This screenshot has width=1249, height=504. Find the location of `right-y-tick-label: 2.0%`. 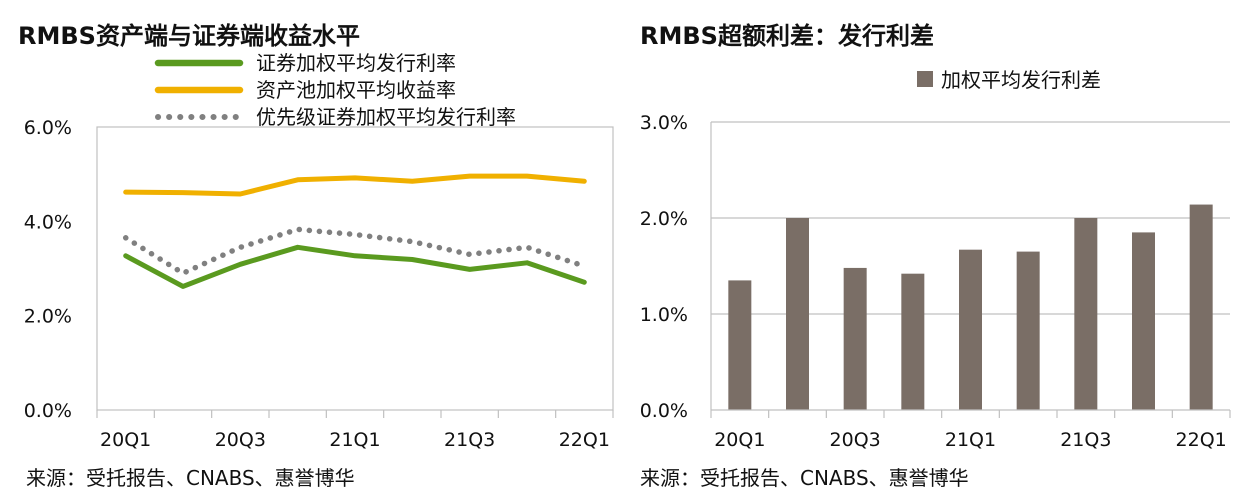

right-y-tick-label: 2.0% is located at coordinates (664, 219).